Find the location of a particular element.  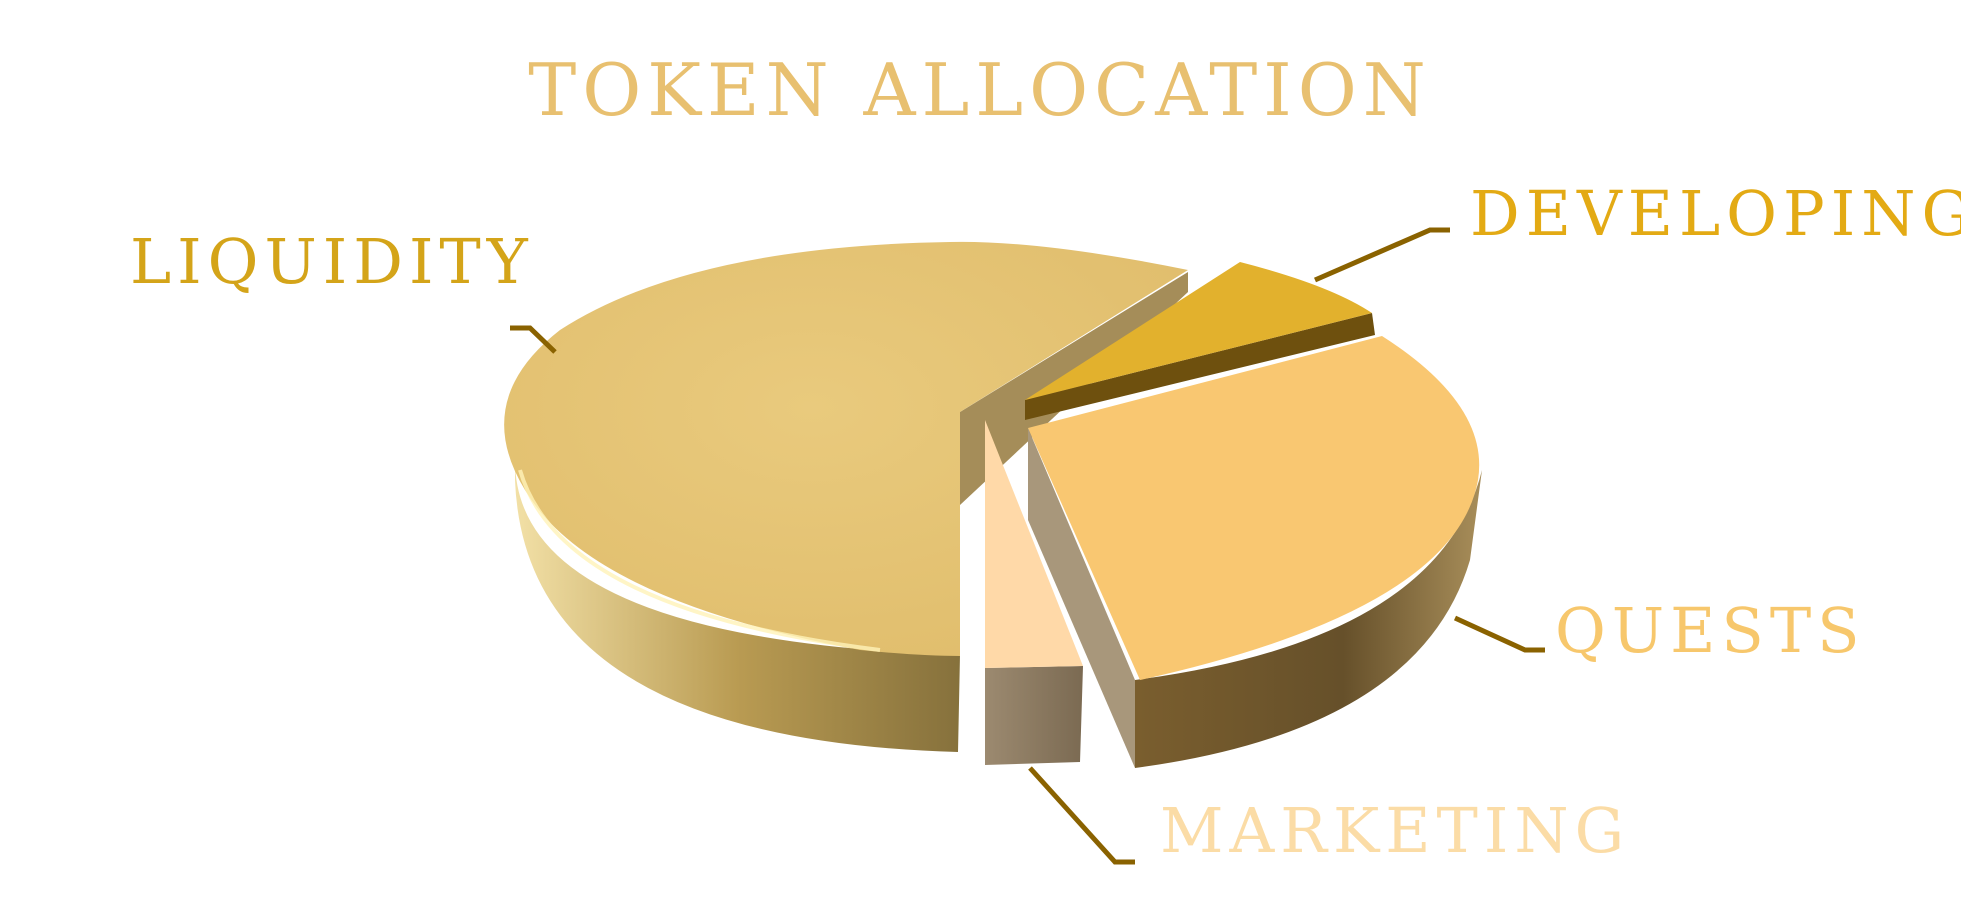

pie-slice-quests is located at coordinates (1254, 508).